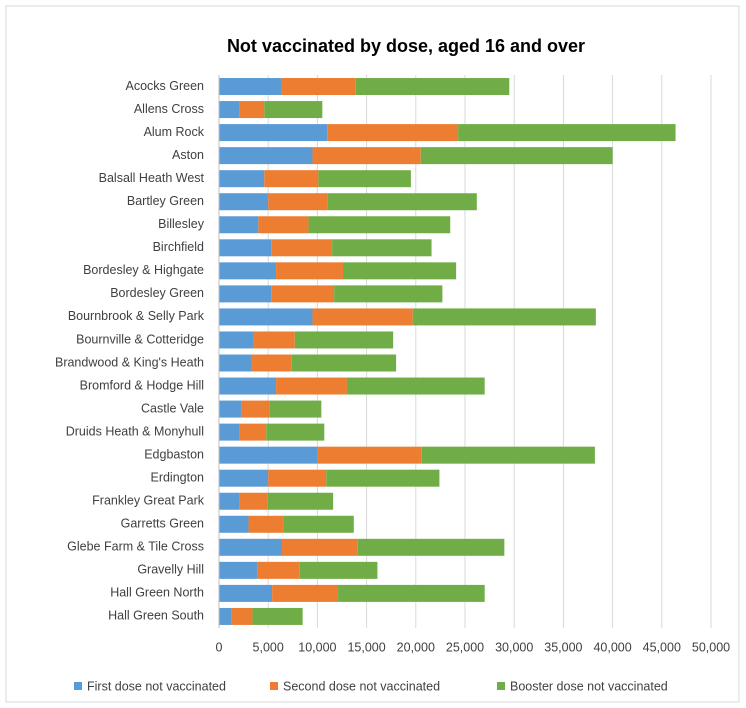 This screenshot has width=746, height=708. Describe the element at coordinates (268, 647) in the screenshot. I see `x-tick-label: 5,000` at that location.